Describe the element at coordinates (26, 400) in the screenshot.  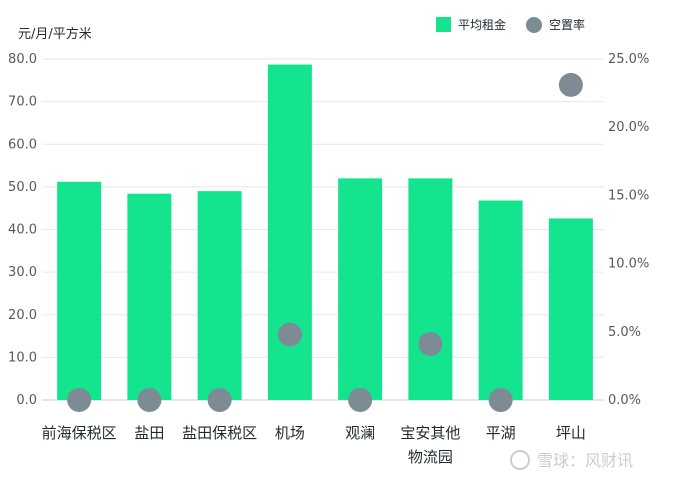
I see `left-tick-label: 0.0` at that location.